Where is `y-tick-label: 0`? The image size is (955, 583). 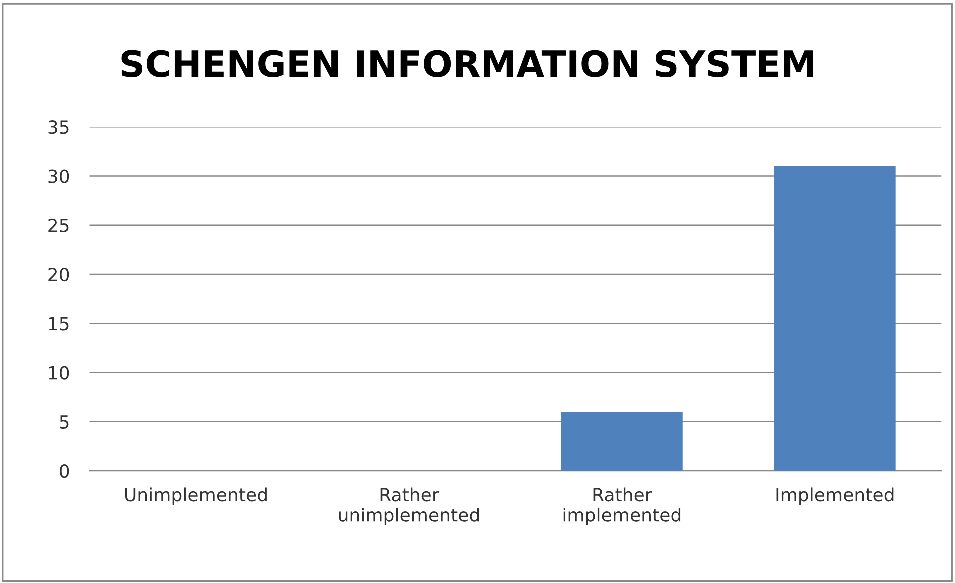 y-tick-label: 0 is located at coordinates (65, 471).